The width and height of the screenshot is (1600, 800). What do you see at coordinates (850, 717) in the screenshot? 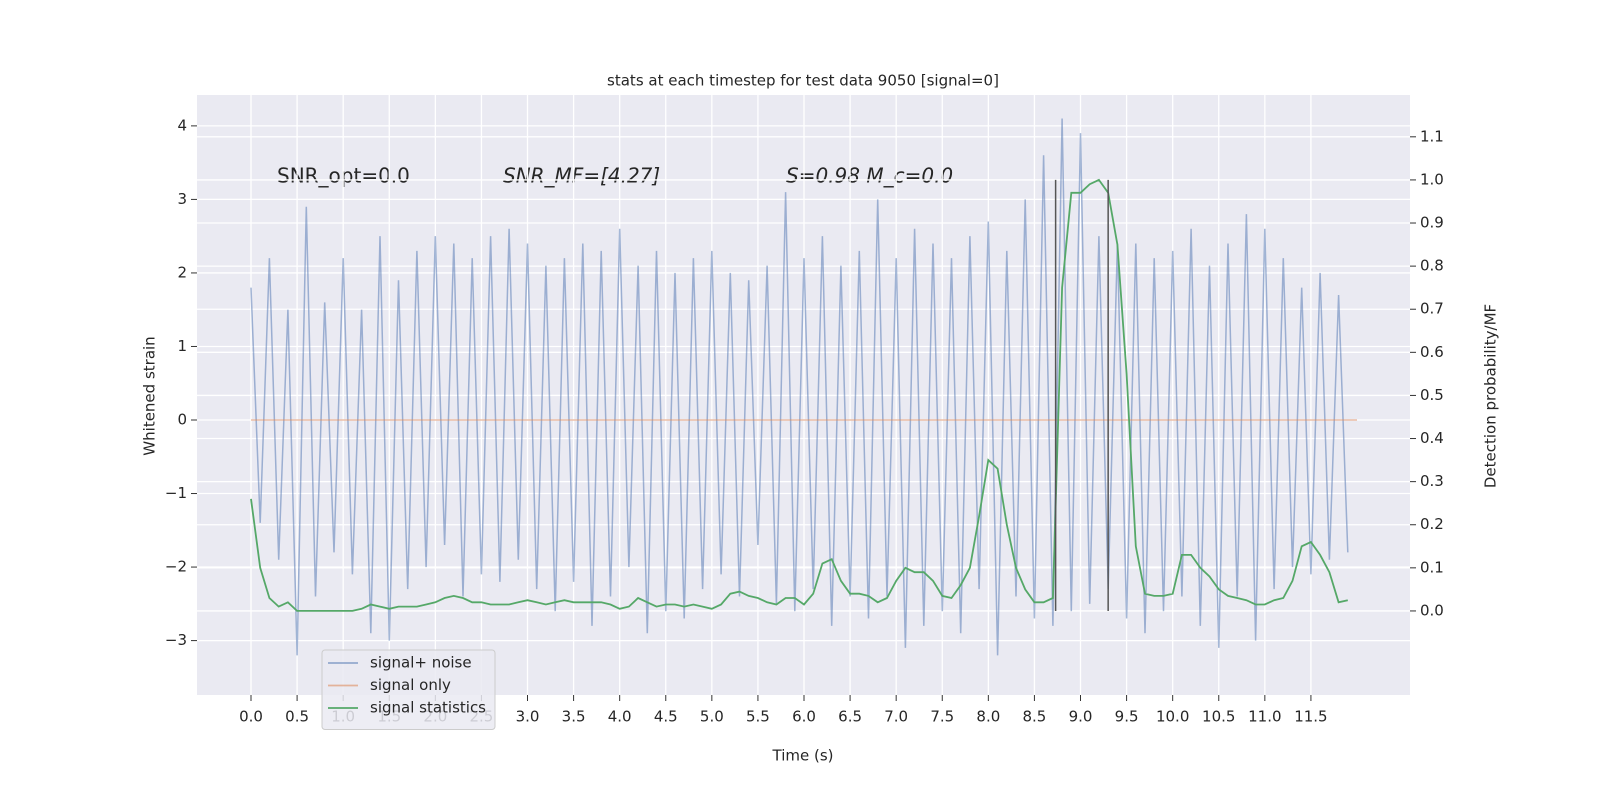
I see `x-tick-label: 6.5` at bounding box center [850, 717].